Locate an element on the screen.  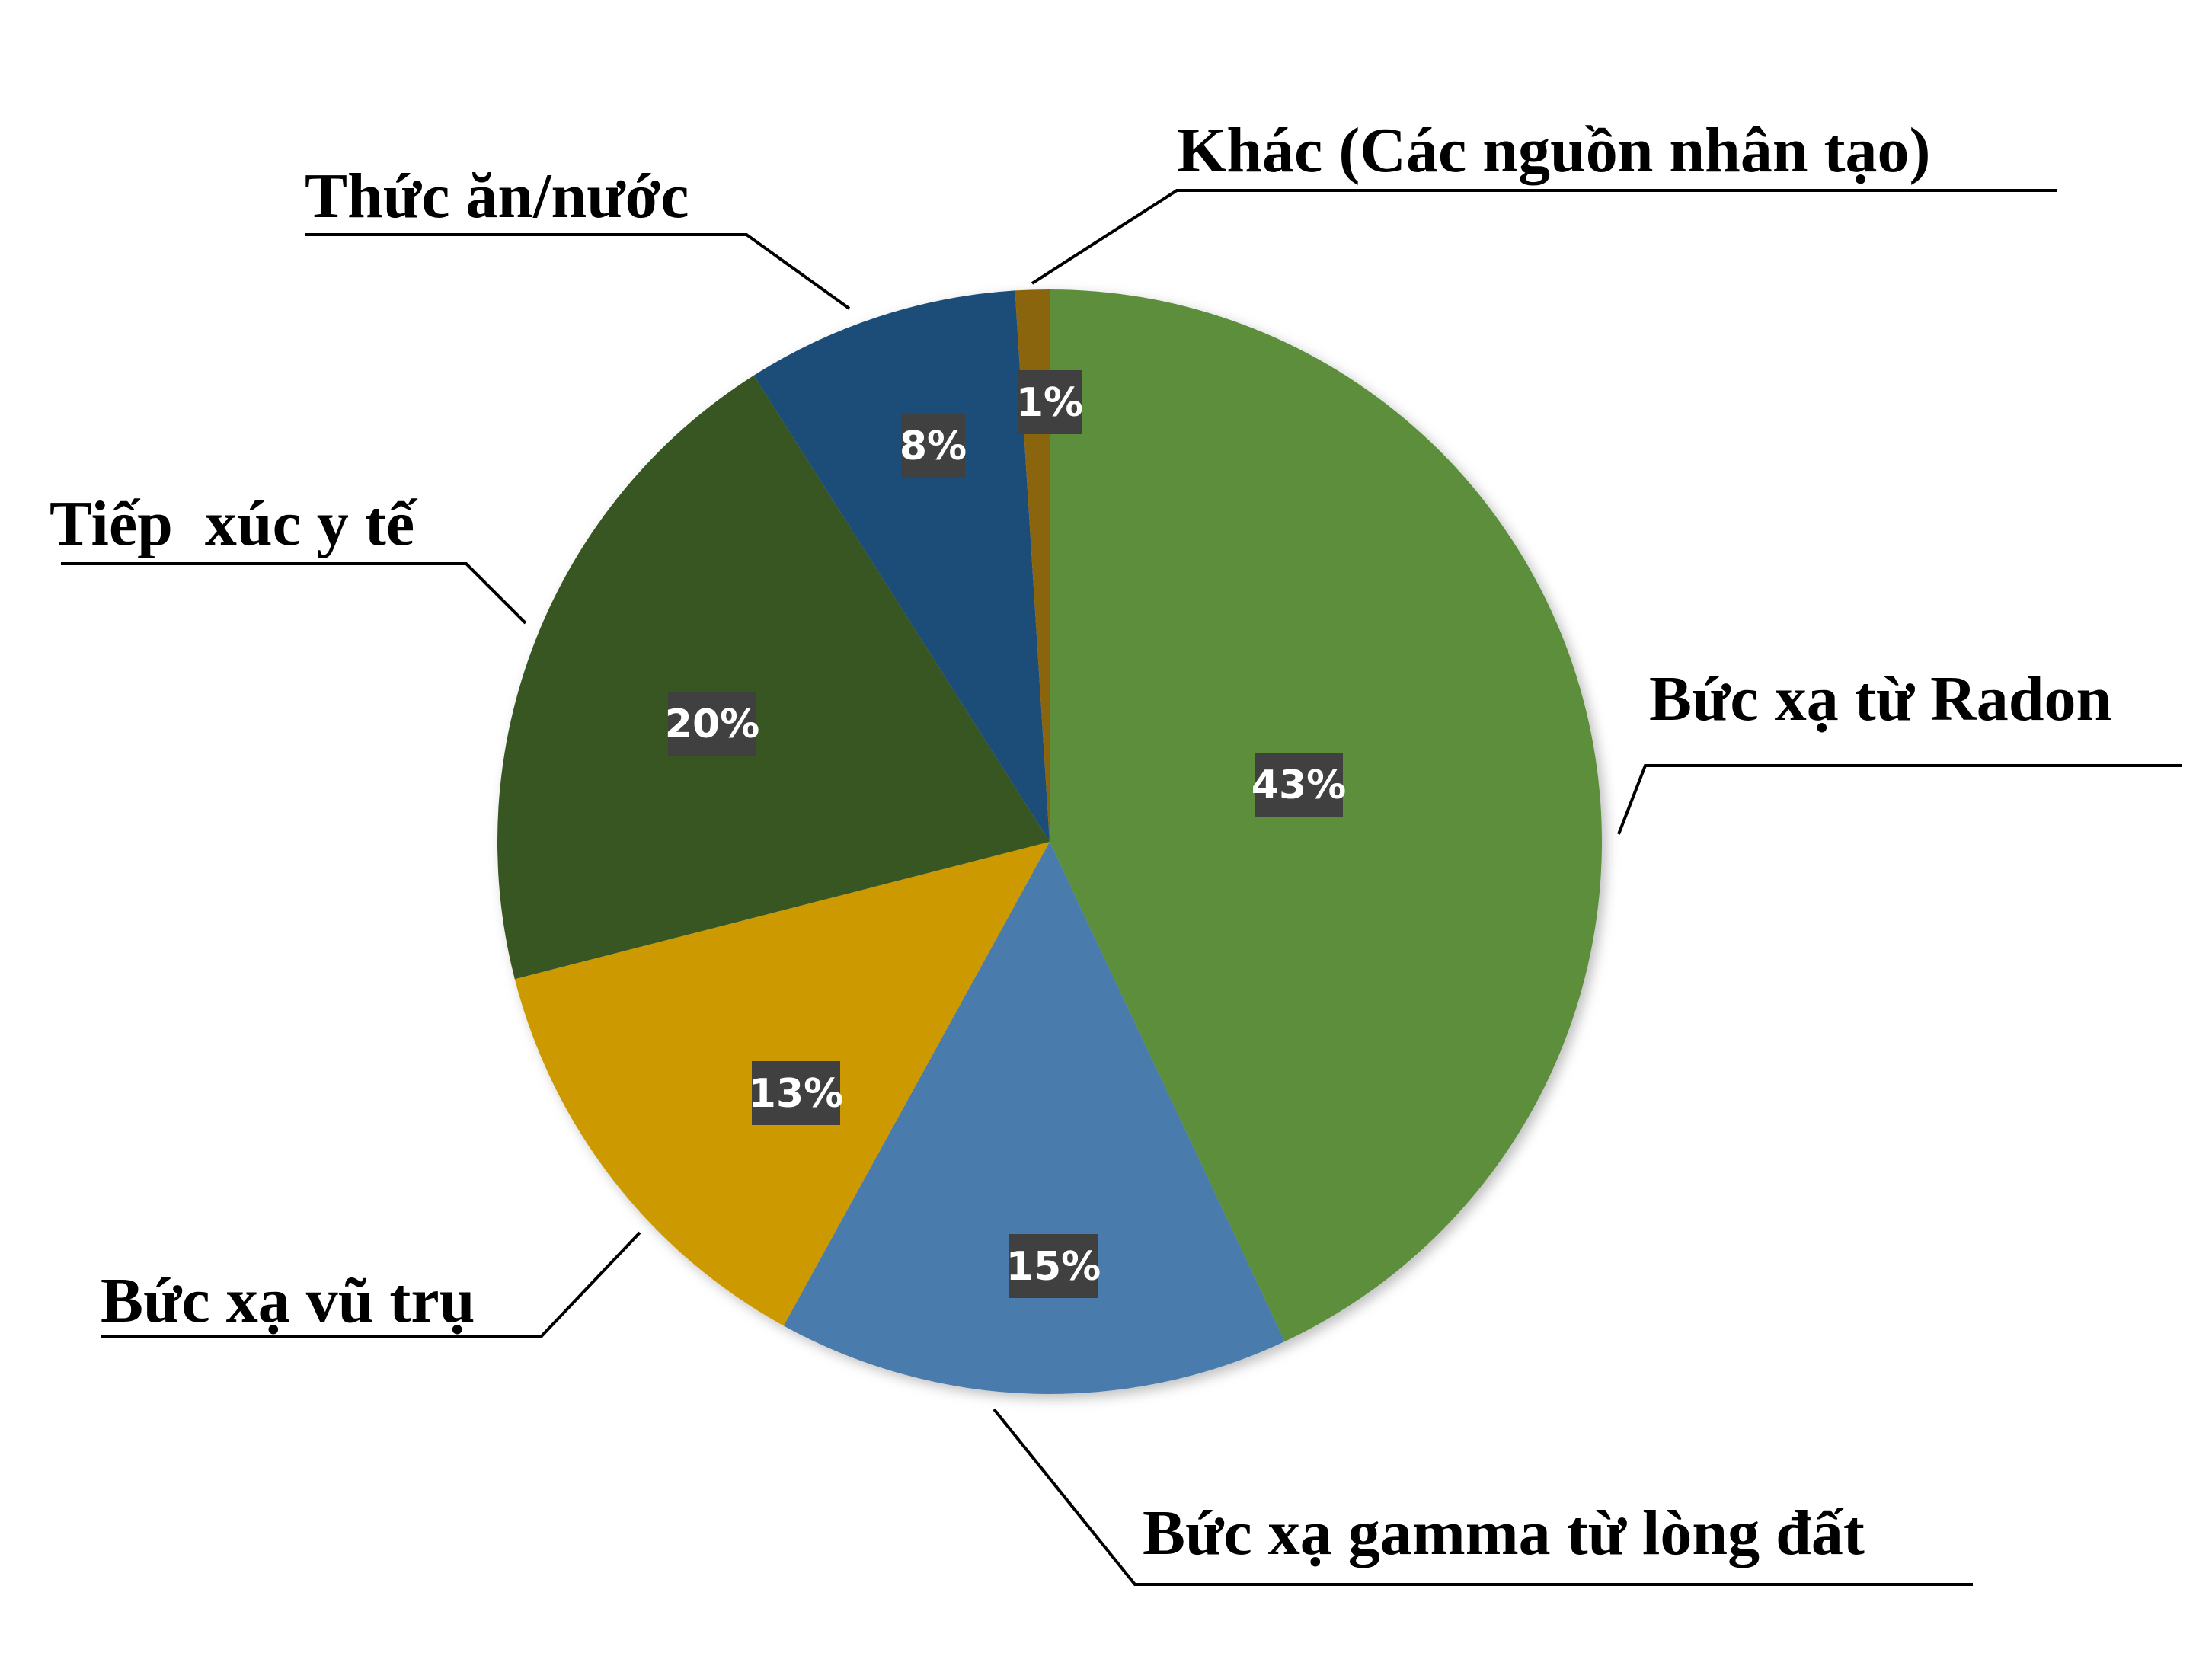
slice-category-label: Khác (Các nguồn nhân tạo) is located at coordinates (1554, 150).